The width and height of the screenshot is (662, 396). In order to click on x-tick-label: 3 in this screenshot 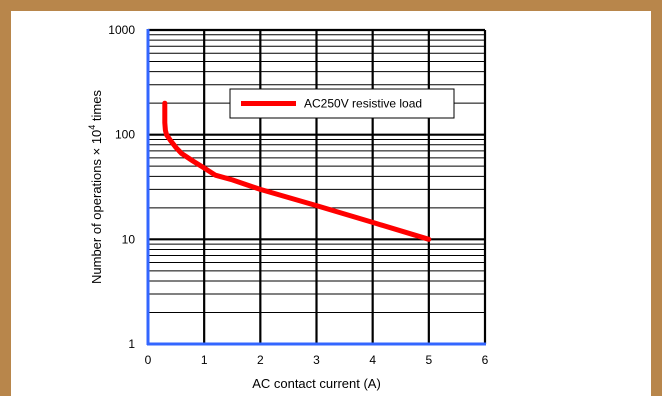, I will do `click(316, 360)`.